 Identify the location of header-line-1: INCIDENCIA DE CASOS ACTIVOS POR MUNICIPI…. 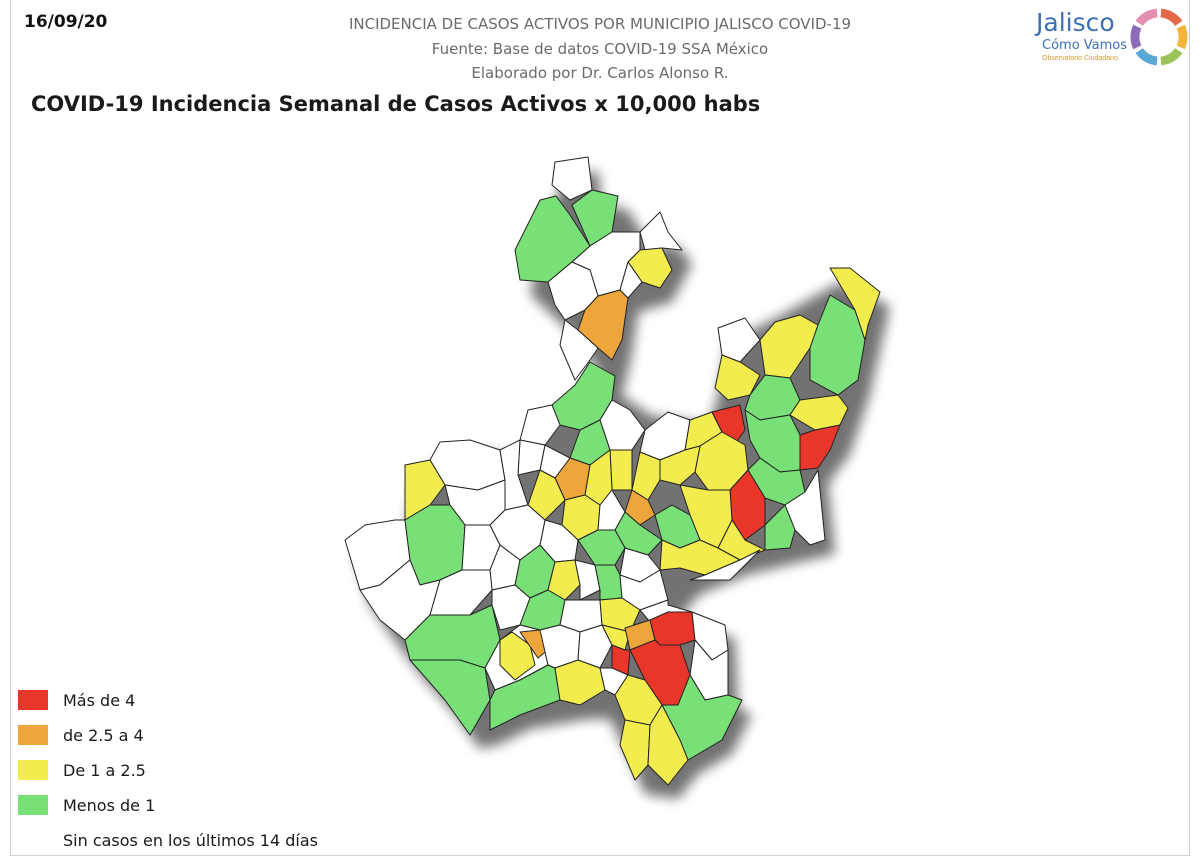
(600, 24).